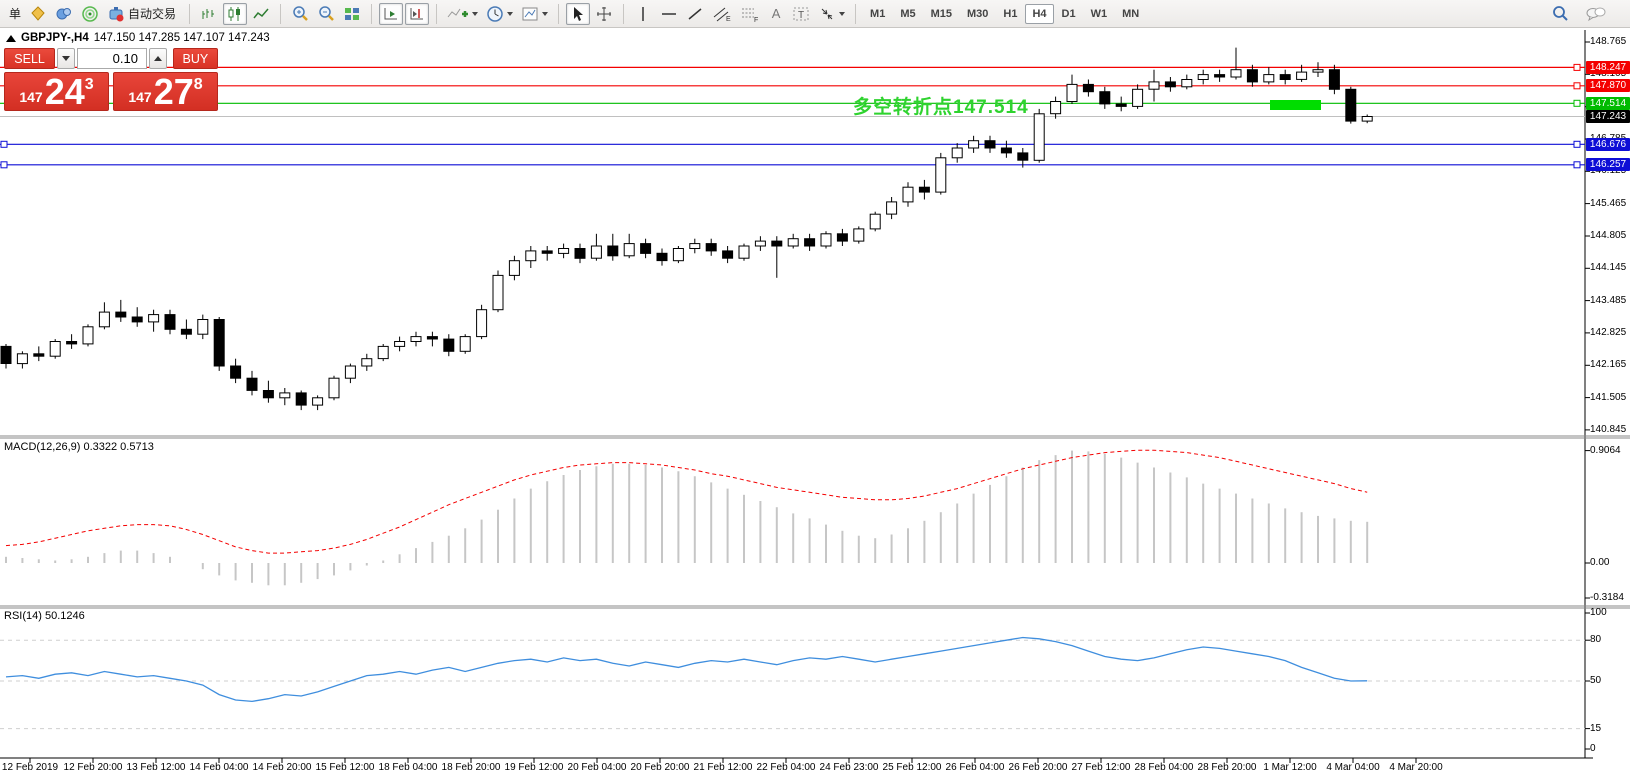 Image resolution: width=1630 pixels, height=778 pixels. Describe the element at coordinates (64, 14) in the screenshot. I see `community-icon` at that location.